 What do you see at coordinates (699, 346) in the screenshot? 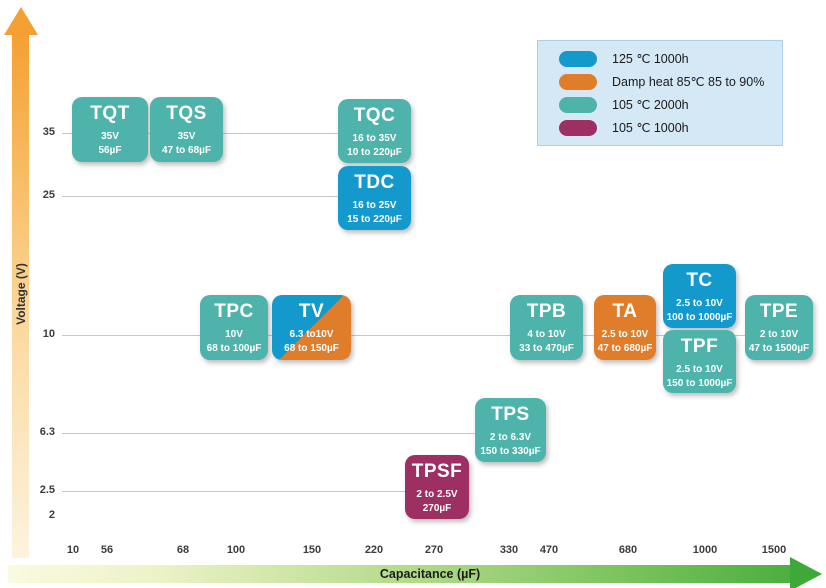
I see `series-title: TPF` at bounding box center [699, 346].